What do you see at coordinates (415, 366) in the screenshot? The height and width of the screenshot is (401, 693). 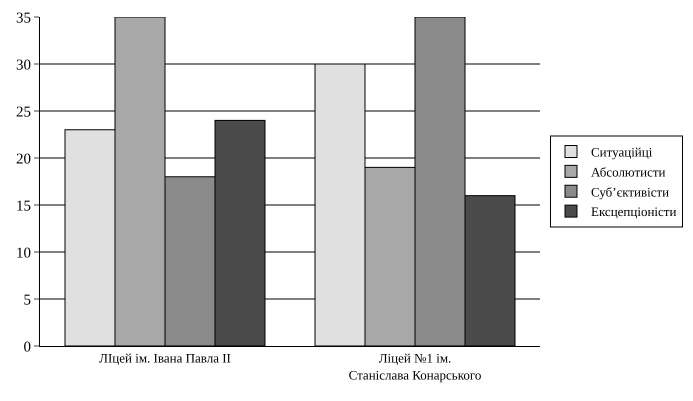 I see `x-tick-label: Ліцей №1 ім. Станіслава Конарського` at bounding box center [415, 366].